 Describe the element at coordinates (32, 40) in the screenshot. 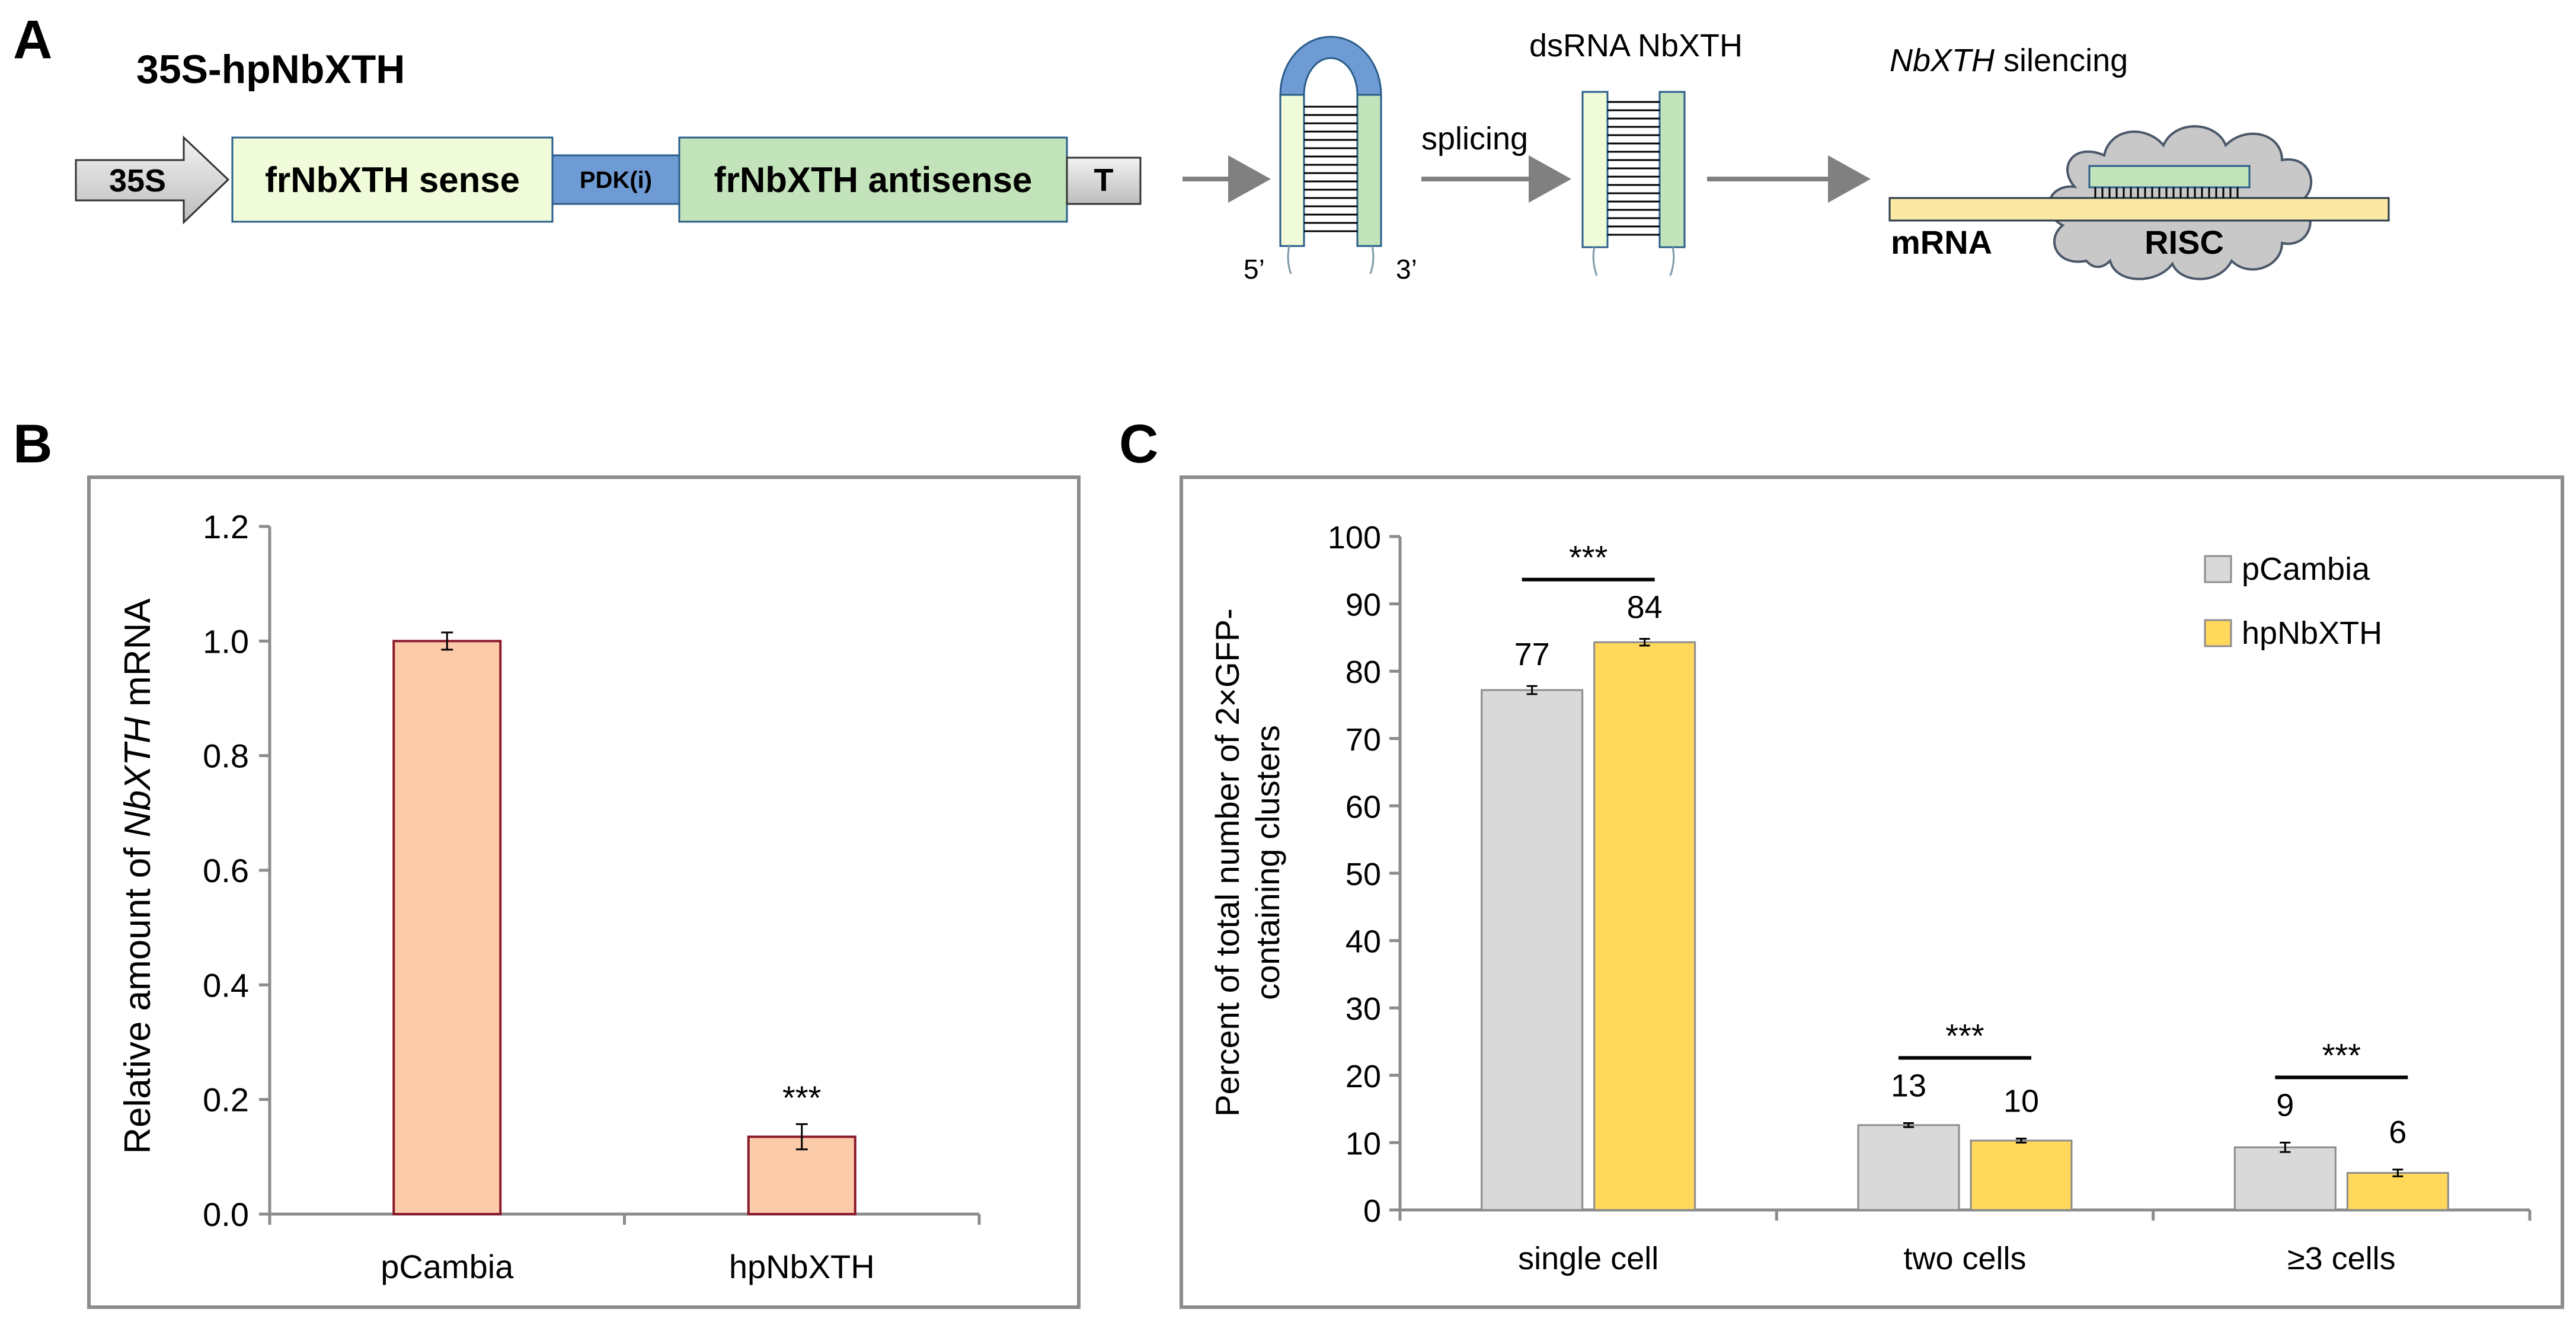

I see `panel-letter-a: A` at that location.